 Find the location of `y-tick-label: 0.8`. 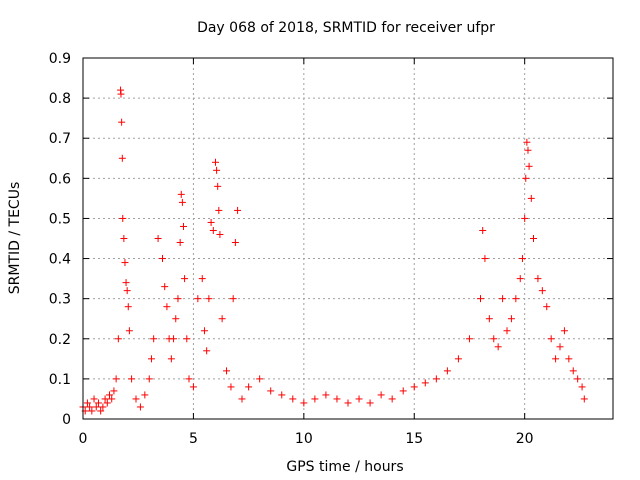

y-tick-label: 0.8 is located at coordinates (60, 99).